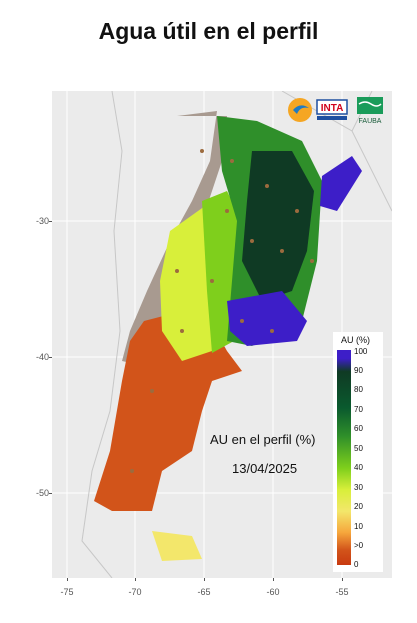 This screenshot has height=623, width=417. Describe the element at coordinates (168, 408) in the screenshot. I see `dry-region-south` at that location.